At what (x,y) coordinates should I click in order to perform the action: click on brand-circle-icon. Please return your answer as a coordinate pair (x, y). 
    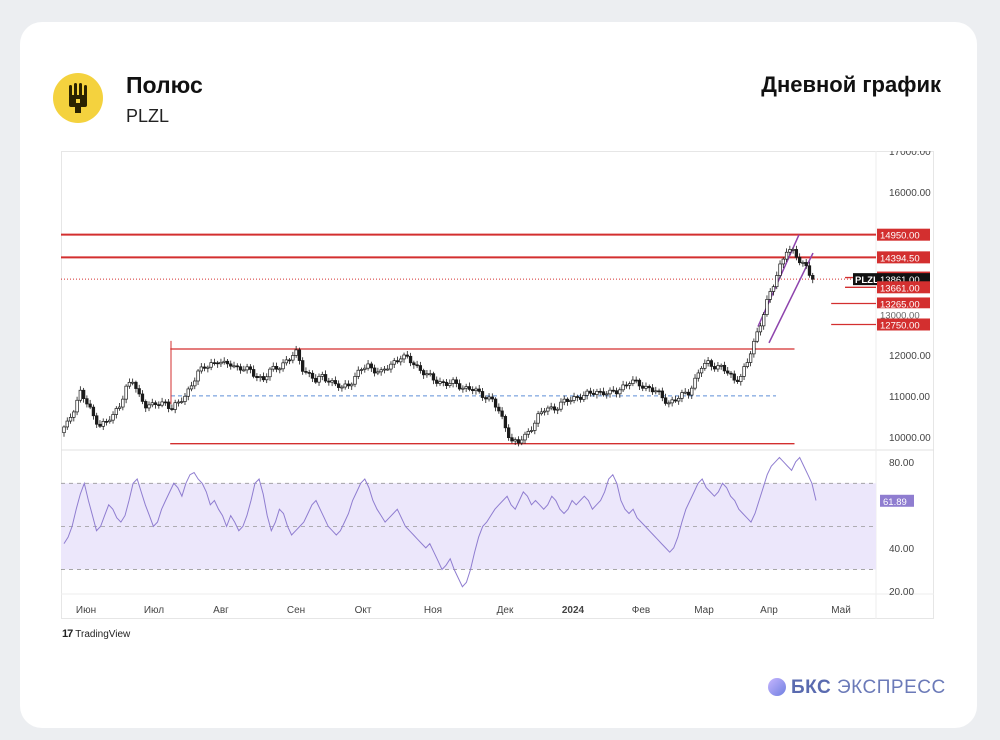
    Looking at the image, I should click on (777, 687).